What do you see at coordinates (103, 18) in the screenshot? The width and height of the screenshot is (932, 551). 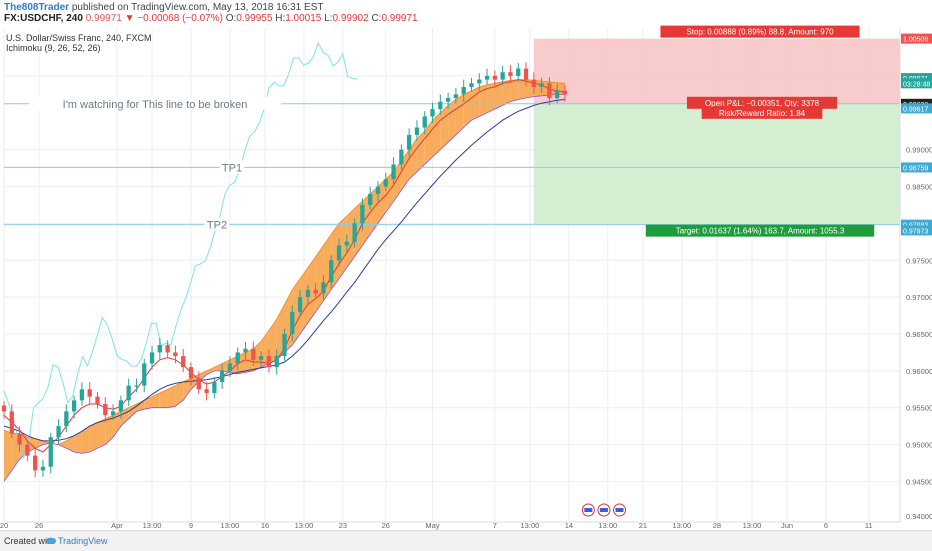 I see `last-price: 0.99971` at bounding box center [103, 18].